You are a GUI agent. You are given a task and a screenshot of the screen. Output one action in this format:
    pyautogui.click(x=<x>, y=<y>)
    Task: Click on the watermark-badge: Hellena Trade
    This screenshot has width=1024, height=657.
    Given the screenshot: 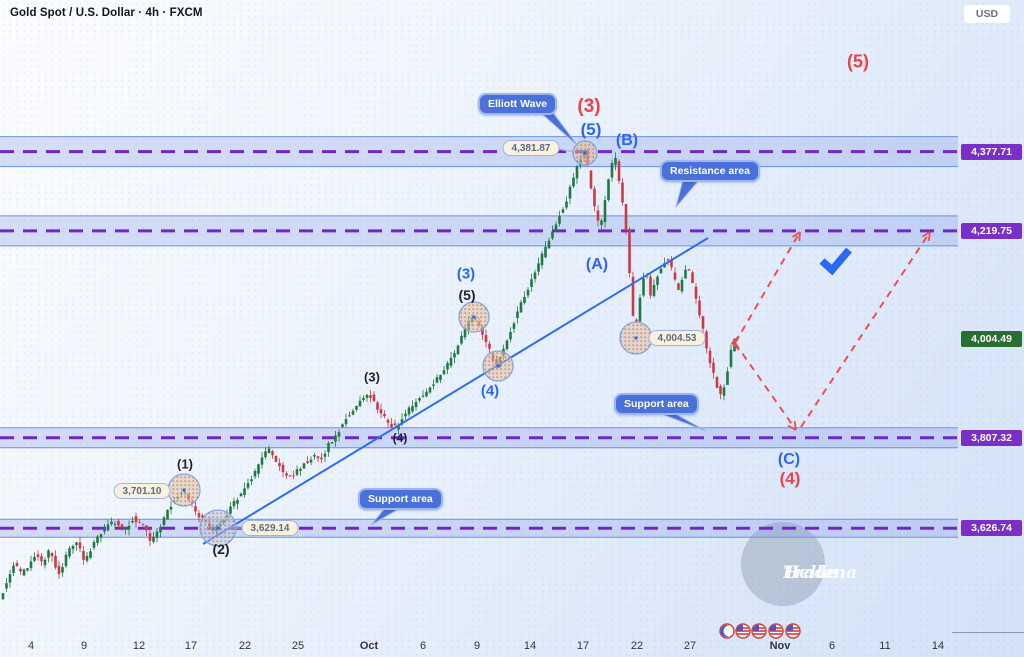 What is the action you would take?
    pyautogui.click(x=799, y=564)
    